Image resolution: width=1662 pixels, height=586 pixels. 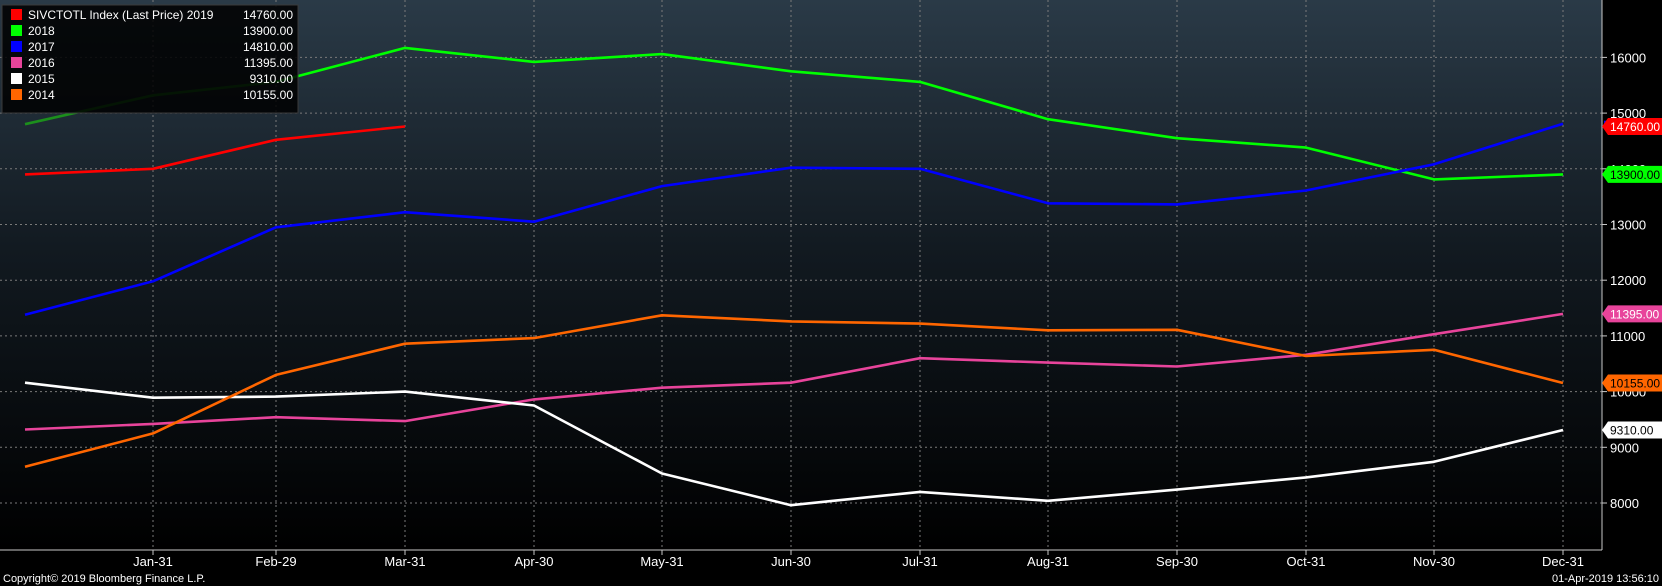 I want to click on legend-label: SIVCTOTL Index (Last Price) 2019, so click(x=121, y=15).